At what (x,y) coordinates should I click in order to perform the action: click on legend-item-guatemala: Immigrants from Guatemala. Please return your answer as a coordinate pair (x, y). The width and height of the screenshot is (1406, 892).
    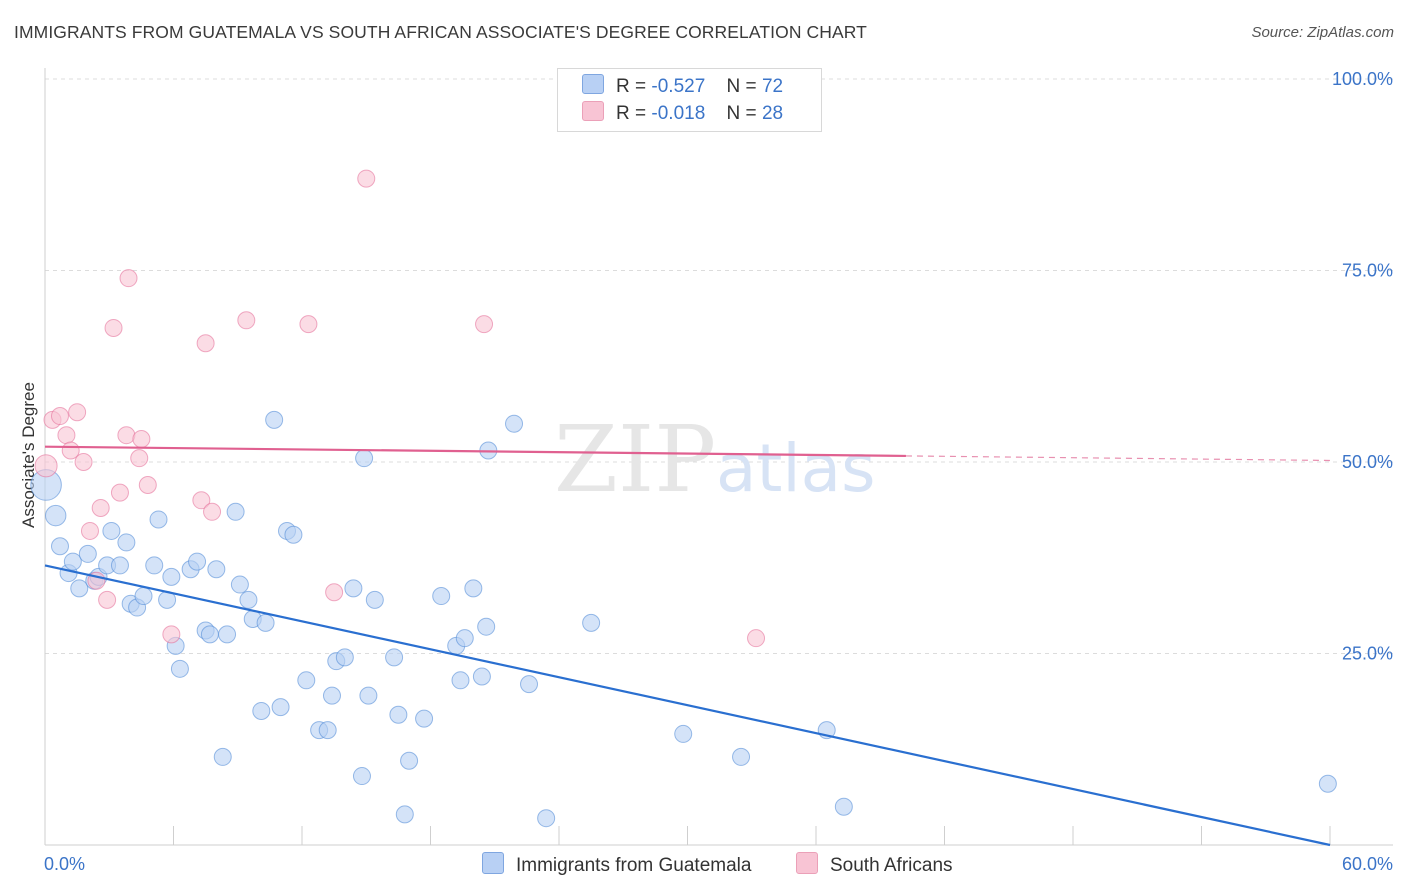
    Looking at the image, I should click on (616, 864).